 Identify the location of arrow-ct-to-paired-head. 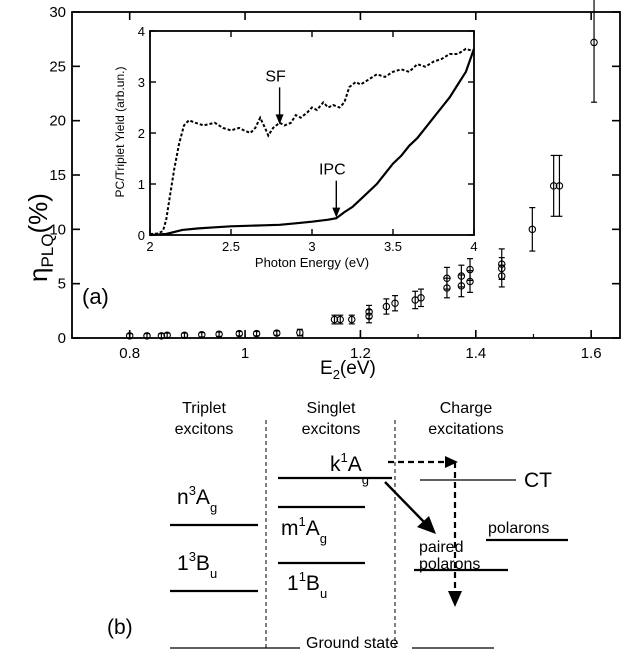
(455, 599).